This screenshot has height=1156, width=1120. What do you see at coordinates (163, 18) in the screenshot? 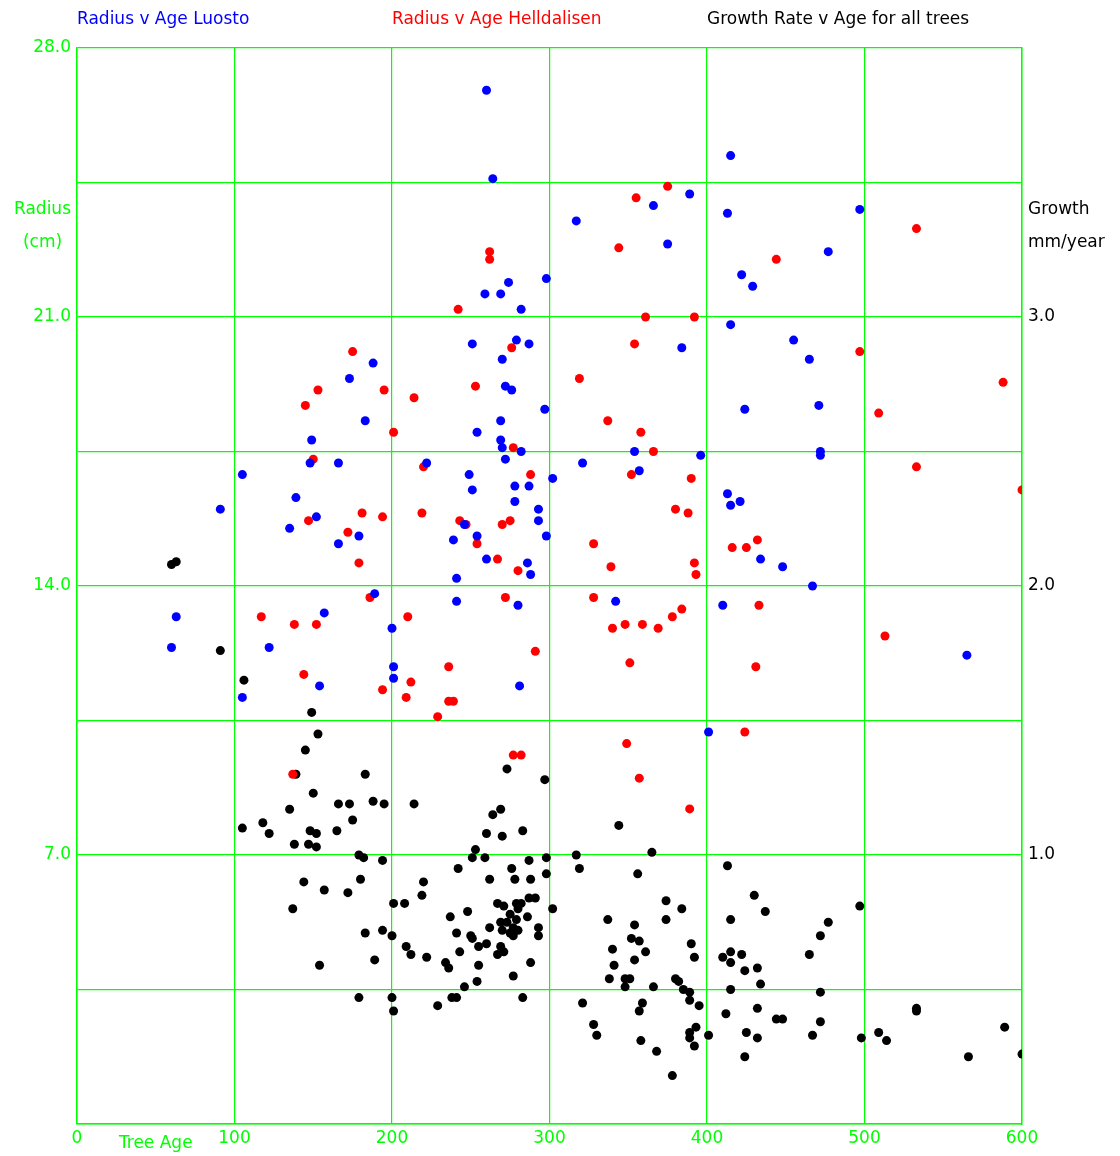
I see `text: Radius v Age Luosto` at bounding box center [163, 18].